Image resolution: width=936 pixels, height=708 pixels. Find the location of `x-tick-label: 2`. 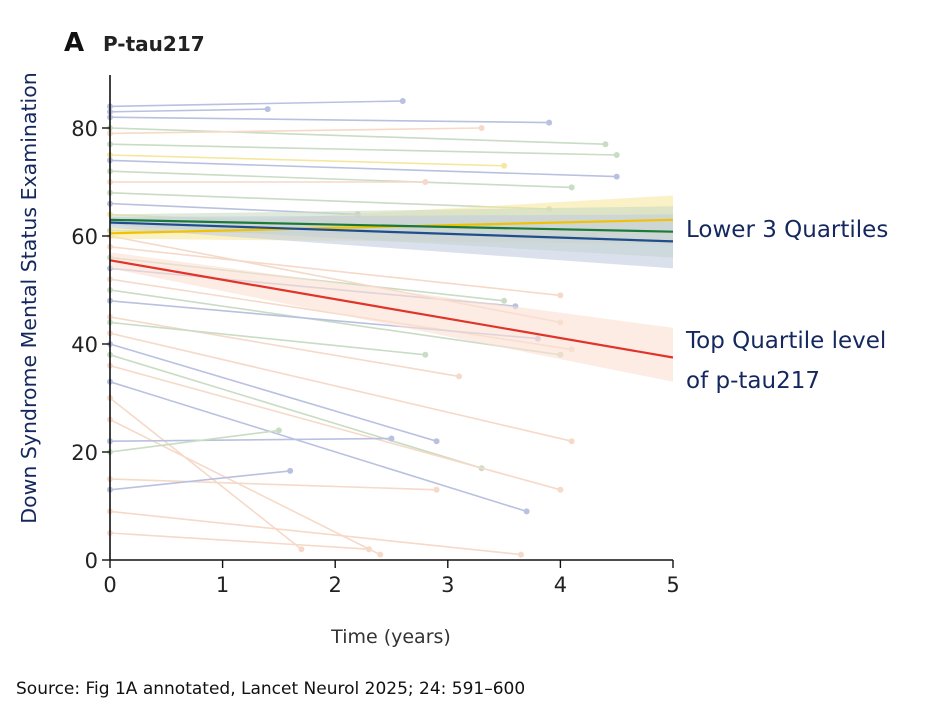

x-tick-label: 2 is located at coordinates (335, 585).